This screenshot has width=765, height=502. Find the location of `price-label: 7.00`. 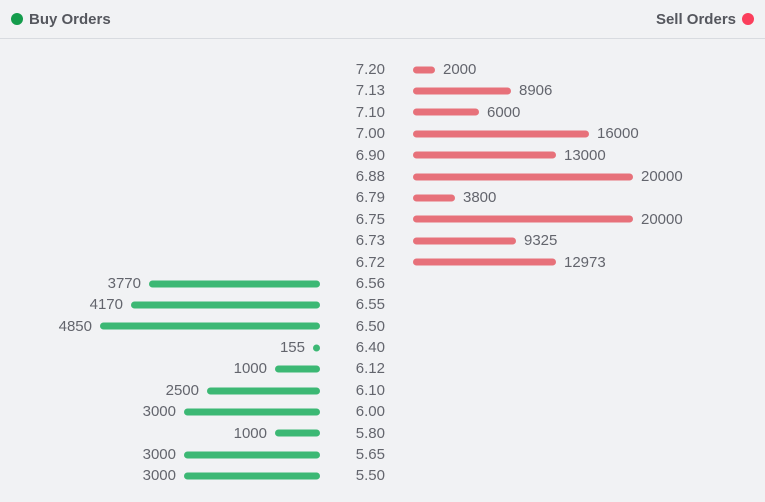

price-label: 7.00 is located at coordinates (370, 134).